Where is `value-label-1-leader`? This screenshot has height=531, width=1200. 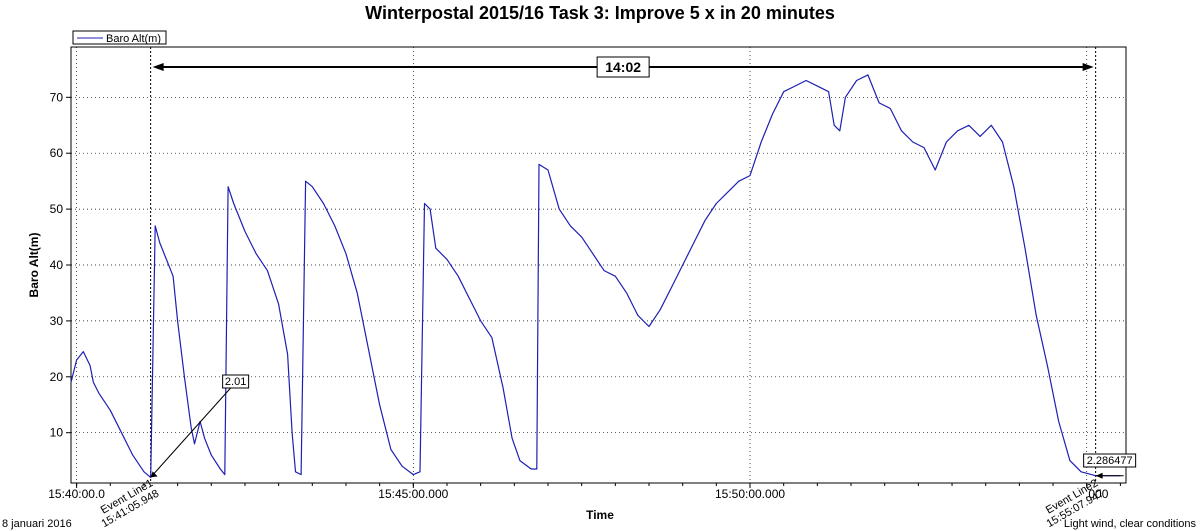 value-label-1-leader is located at coordinates (191, 432).